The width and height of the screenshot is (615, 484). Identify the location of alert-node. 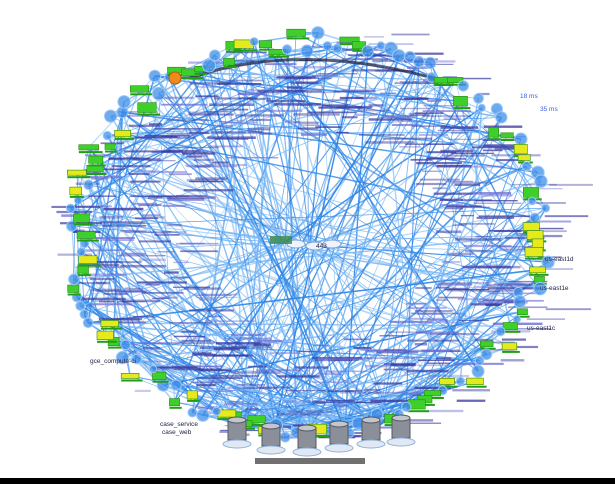
(175, 78).